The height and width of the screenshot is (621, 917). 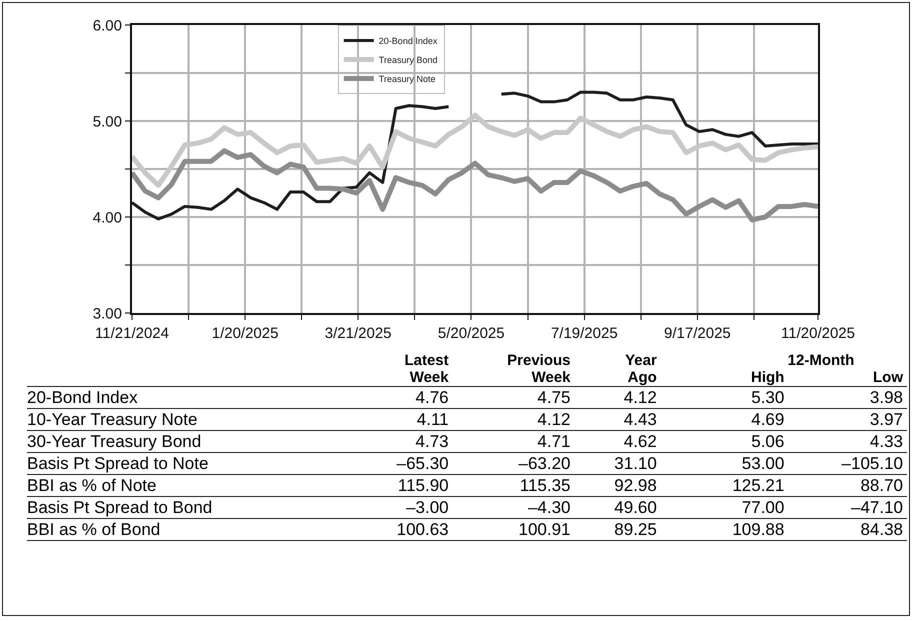 What do you see at coordinates (539, 369) in the screenshot?
I see `text: Previous Week` at bounding box center [539, 369].